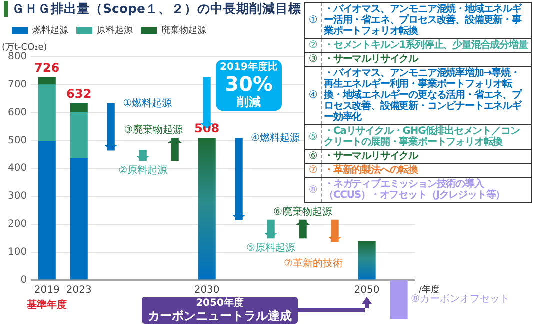 This screenshot has width=534, height=333. I want to click on series-label: ②原料起源, so click(143, 170).